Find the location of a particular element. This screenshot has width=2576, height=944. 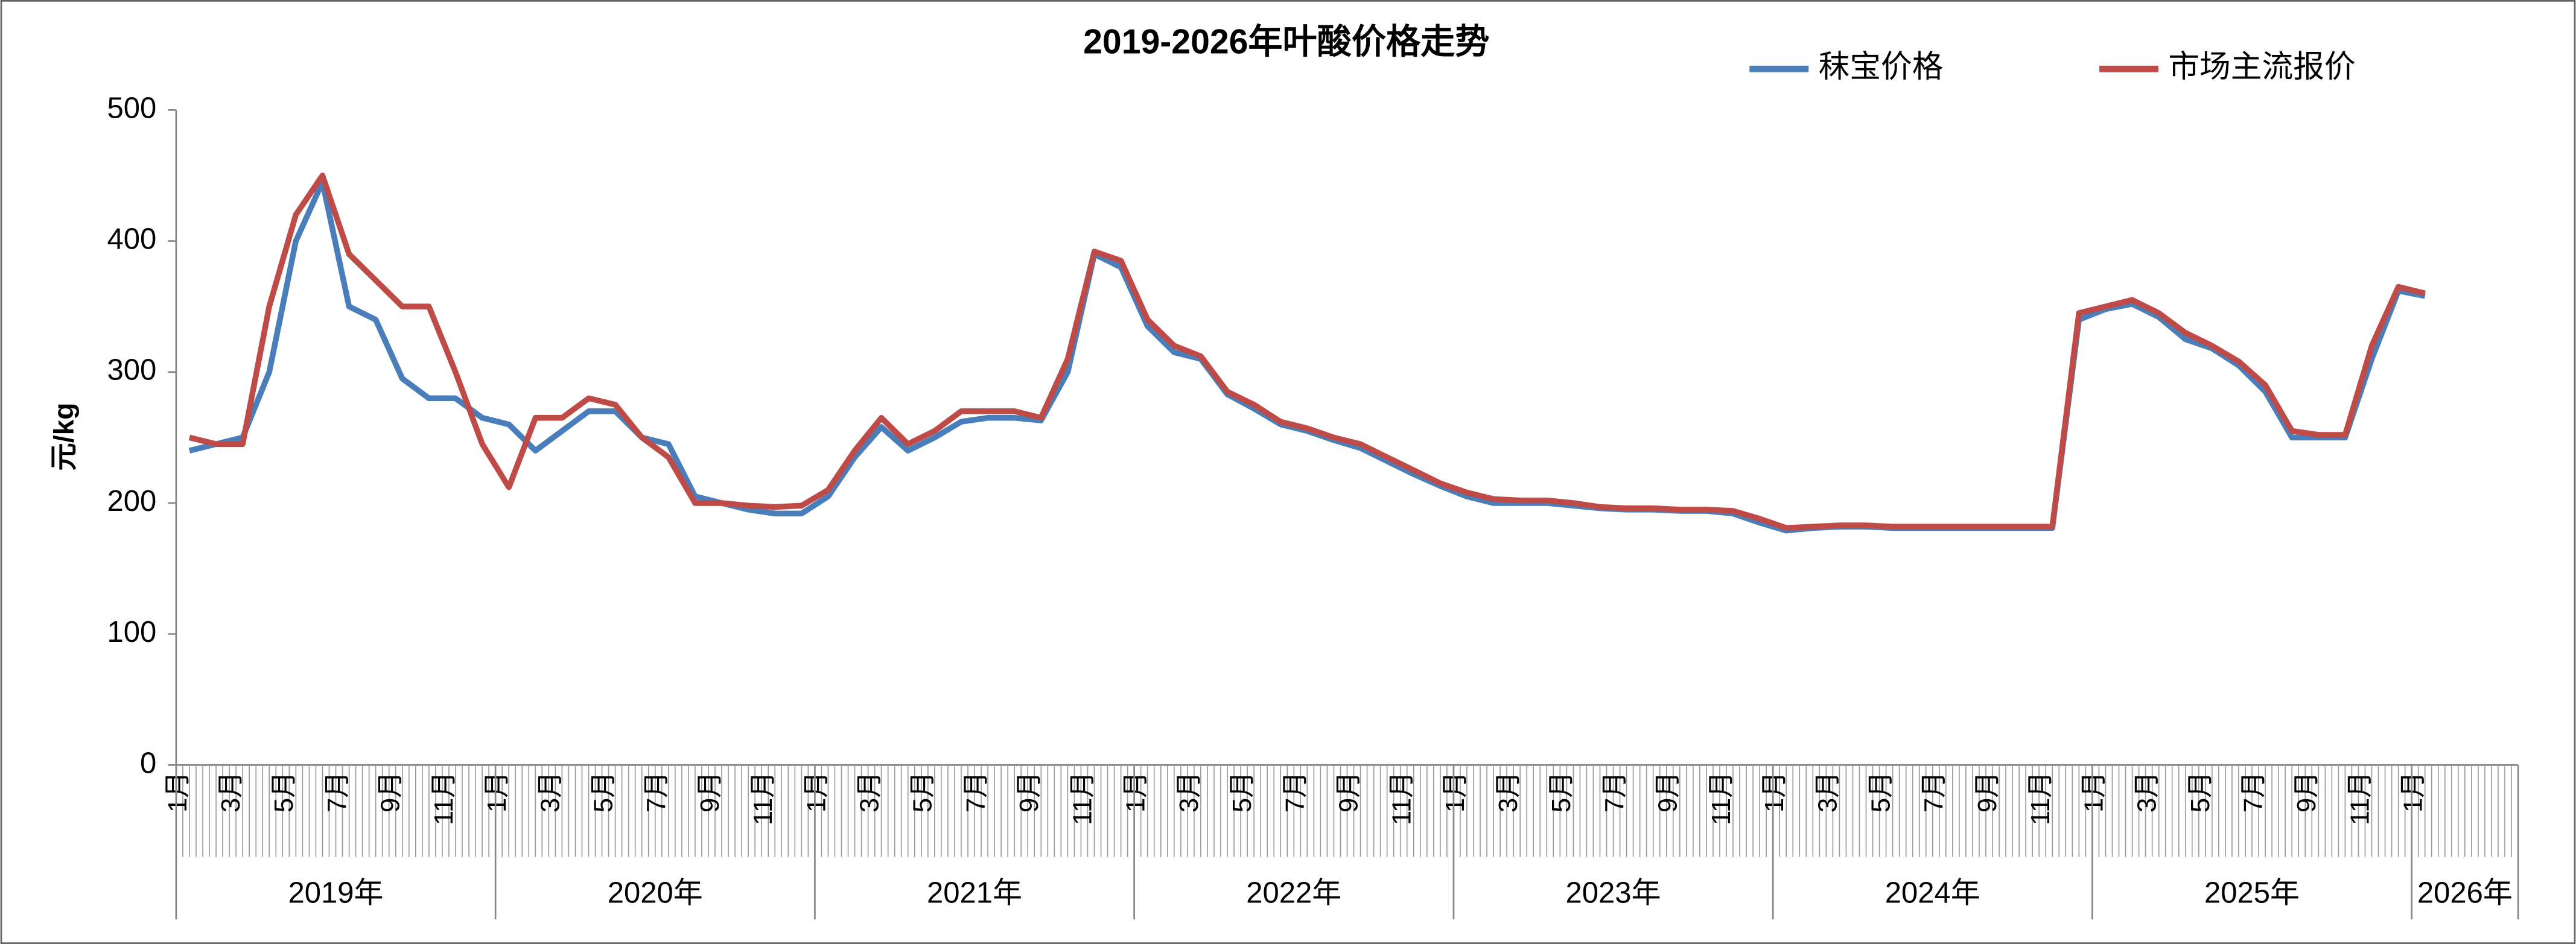

year-label: 2021年 is located at coordinates (974, 893).